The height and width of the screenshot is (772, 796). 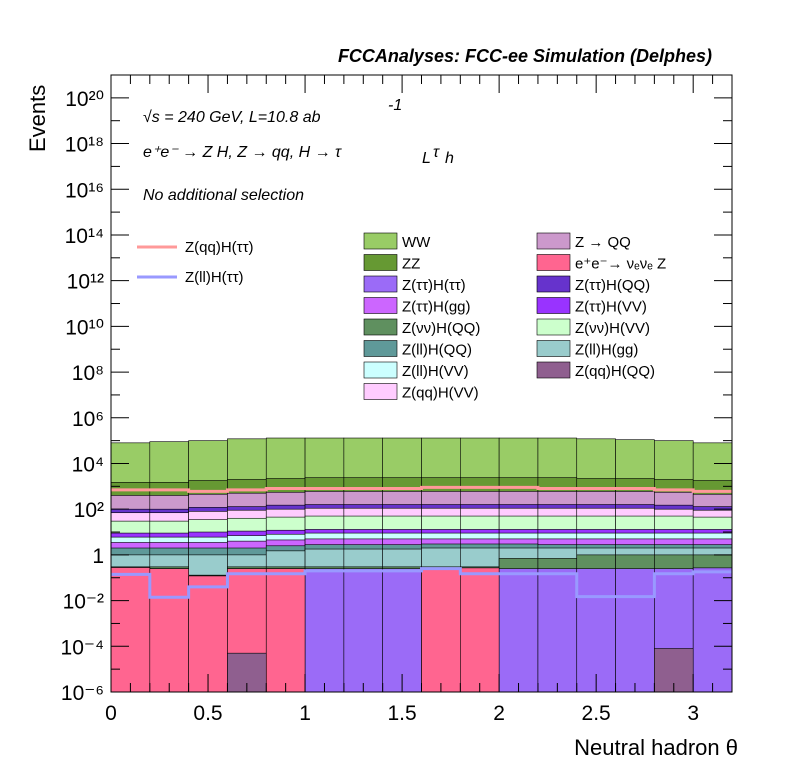 What do you see at coordinates (499, 713) in the screenshot?
I see `x-tick-label: 2` at bounding box center [499, 713].